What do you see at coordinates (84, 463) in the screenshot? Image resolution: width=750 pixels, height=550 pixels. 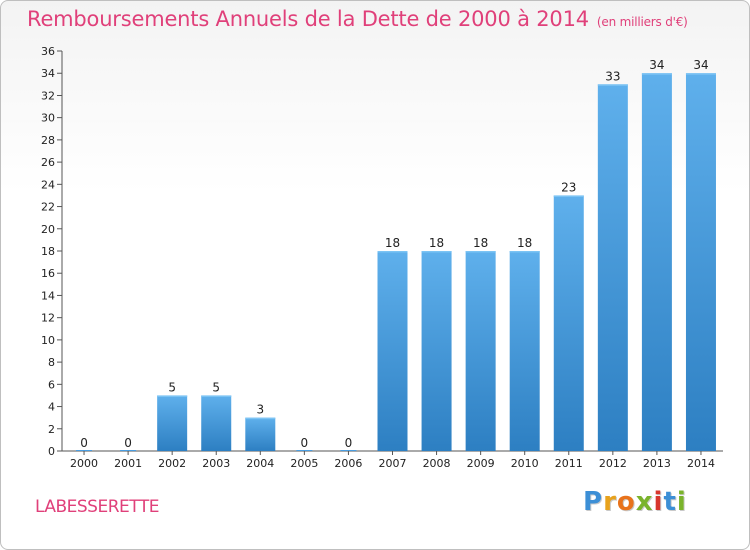 I see `x-tick-label: 2000` at bounding box center [84, 463].